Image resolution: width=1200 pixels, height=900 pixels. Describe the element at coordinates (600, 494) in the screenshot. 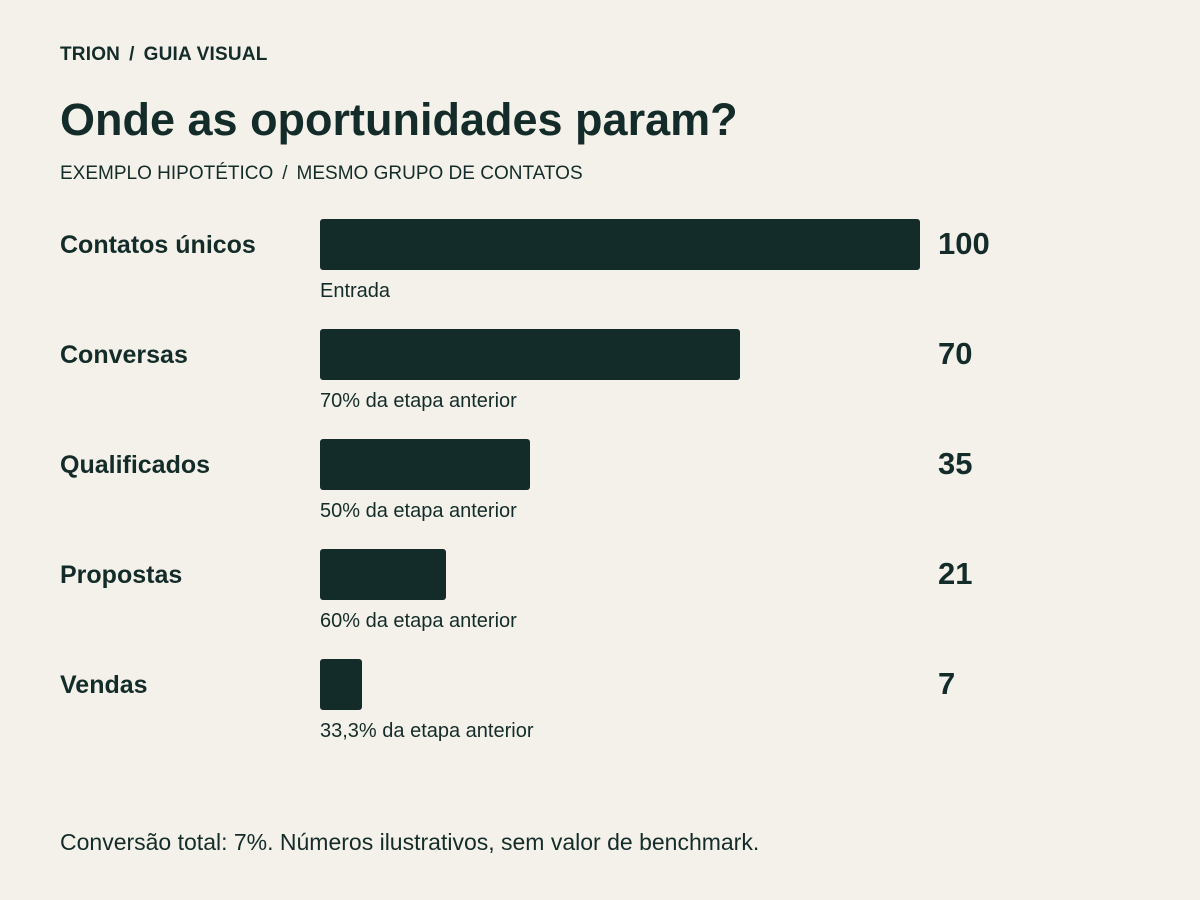

I see `funnel-stage: Qualificados 35 50% da etapa anterior` at that location.